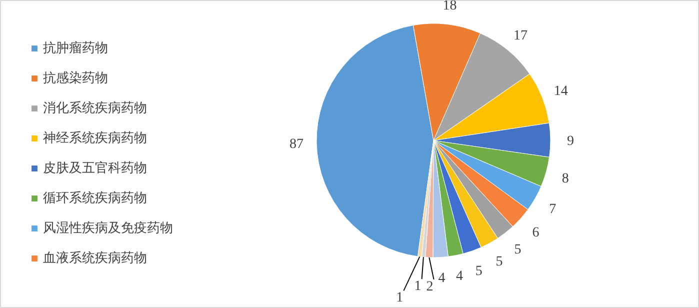 This screenshot has height=308, width=699. What do you see at coordinates (95, 139) in the screenshot?
I see `legend-label: 神经系统疾病药物` at bounding box center [95, 139].